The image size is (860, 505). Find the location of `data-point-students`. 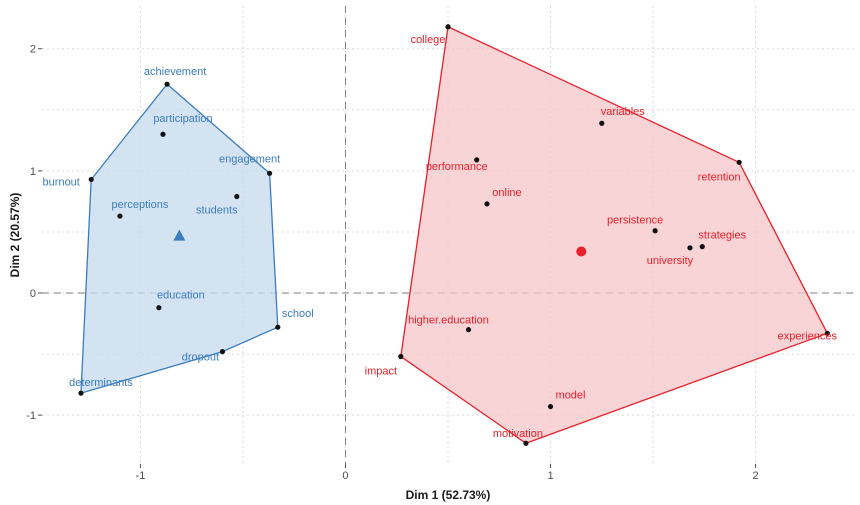

data-point-students is located at coordinates (237, 196).